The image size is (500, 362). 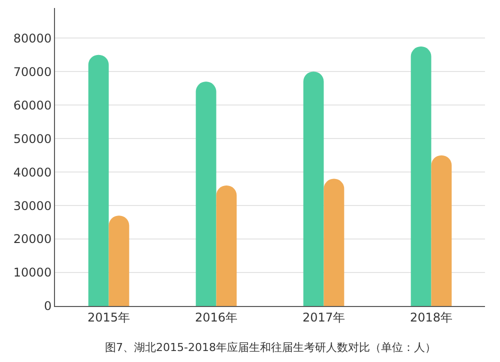 I want to click on y-tick-label: 80000, so click(x=32, y=38).